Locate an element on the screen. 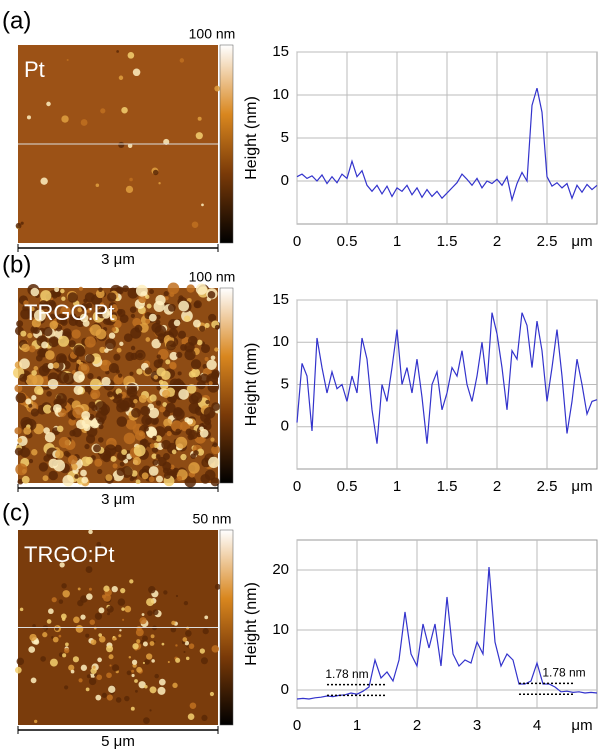  scale-label: 5 μm is located at coordinates (118, 741).